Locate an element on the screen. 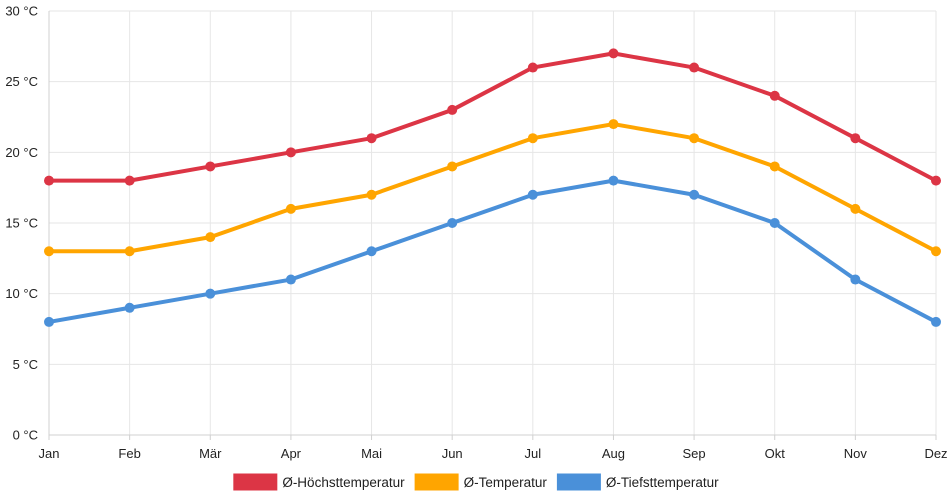 The width and height of the screenshot is (952, 500). x-tick-label: Mai is located at coordinates (371, 453).